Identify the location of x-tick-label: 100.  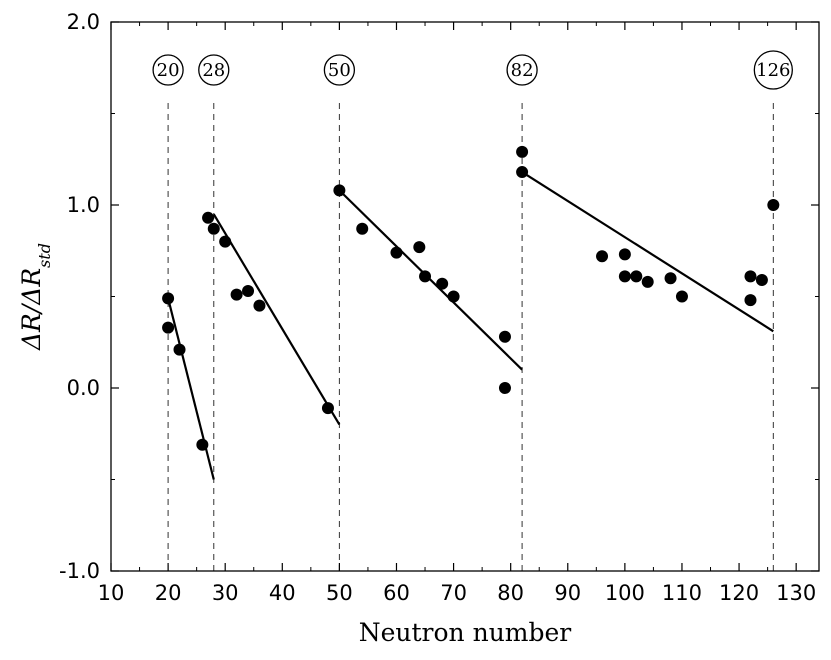
(625, 593).